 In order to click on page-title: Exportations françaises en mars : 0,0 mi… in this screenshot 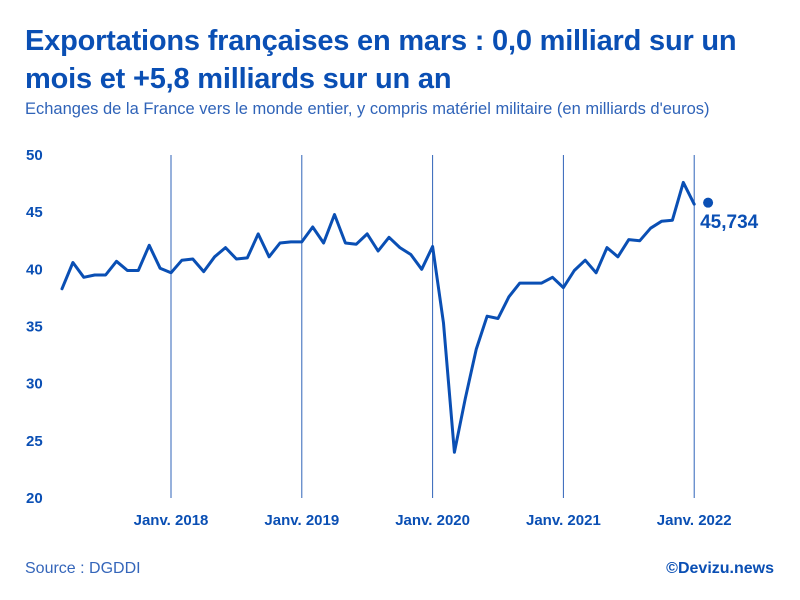, I will do `click(381, 60)`.